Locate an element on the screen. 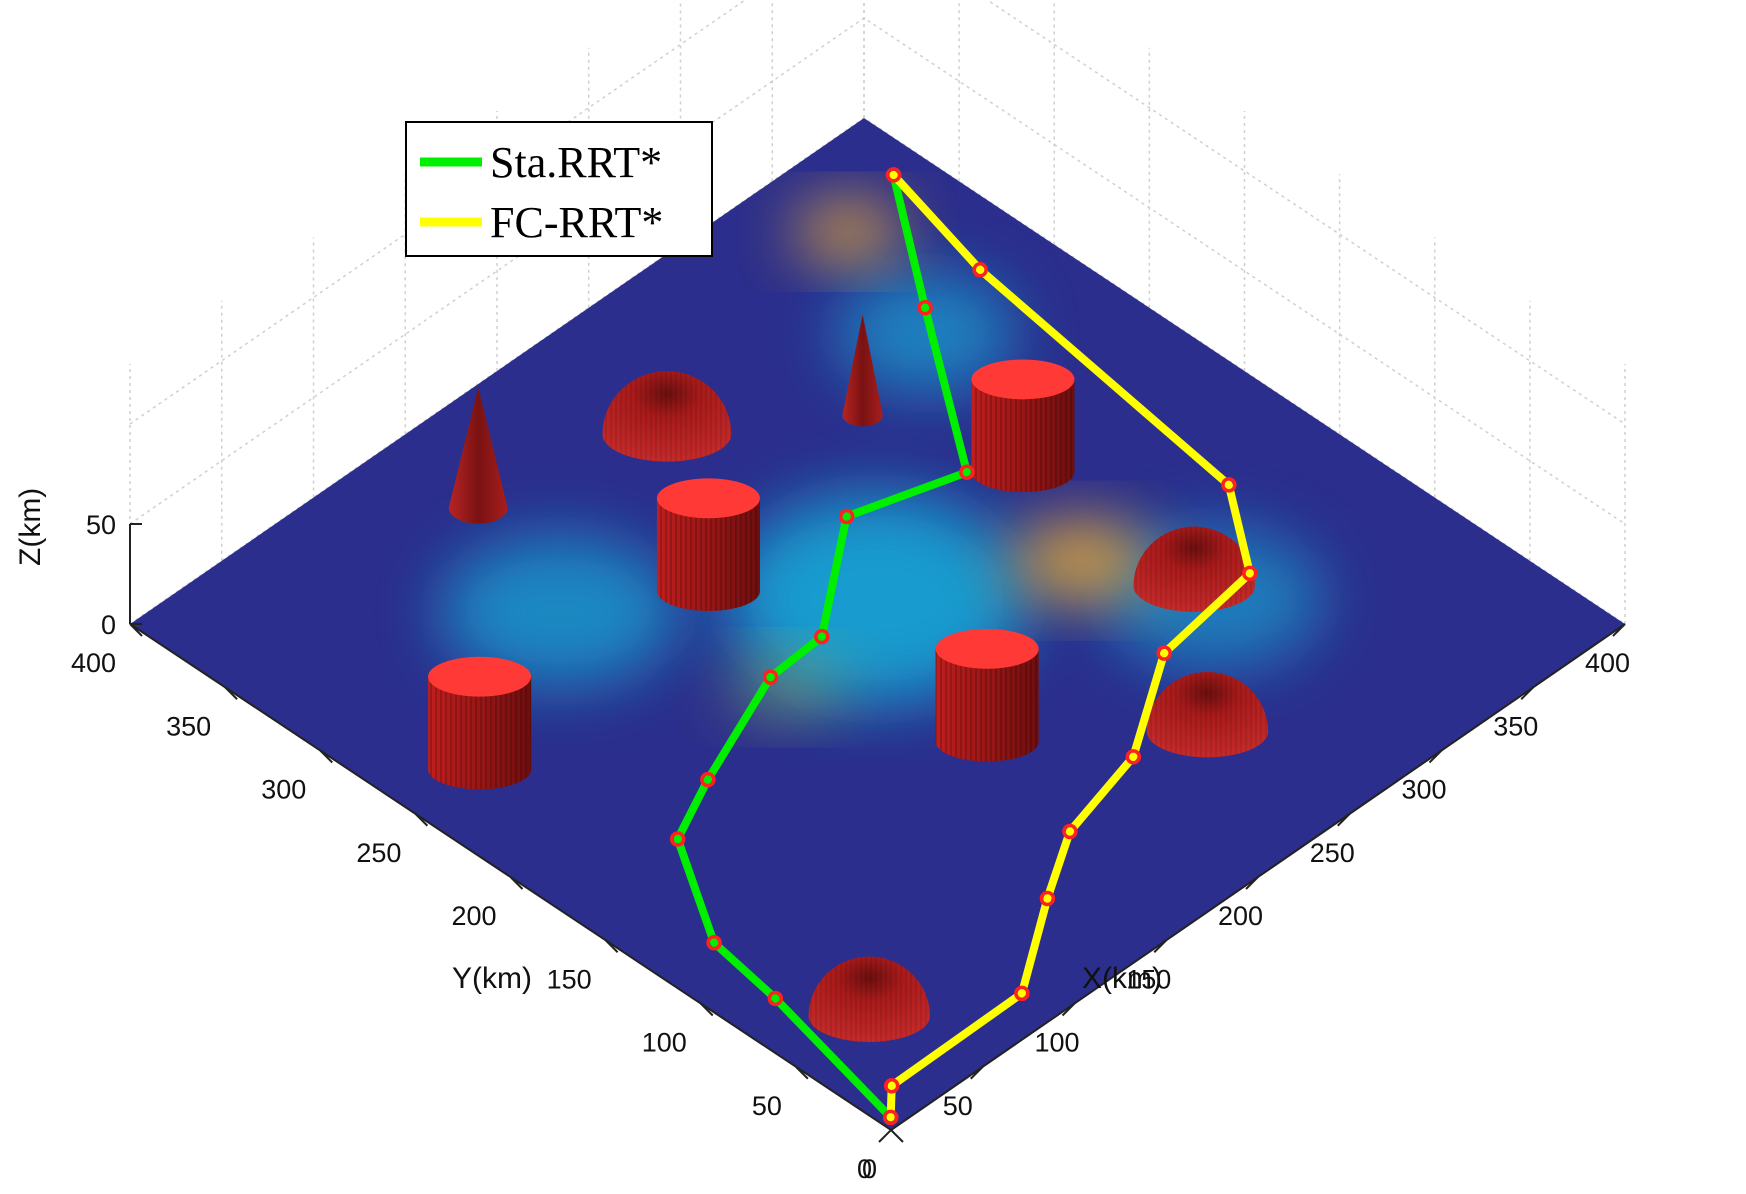 This screenshot has height=1194, width=1746. y-tick-label: 50 is located at coordinates (767, 1106).